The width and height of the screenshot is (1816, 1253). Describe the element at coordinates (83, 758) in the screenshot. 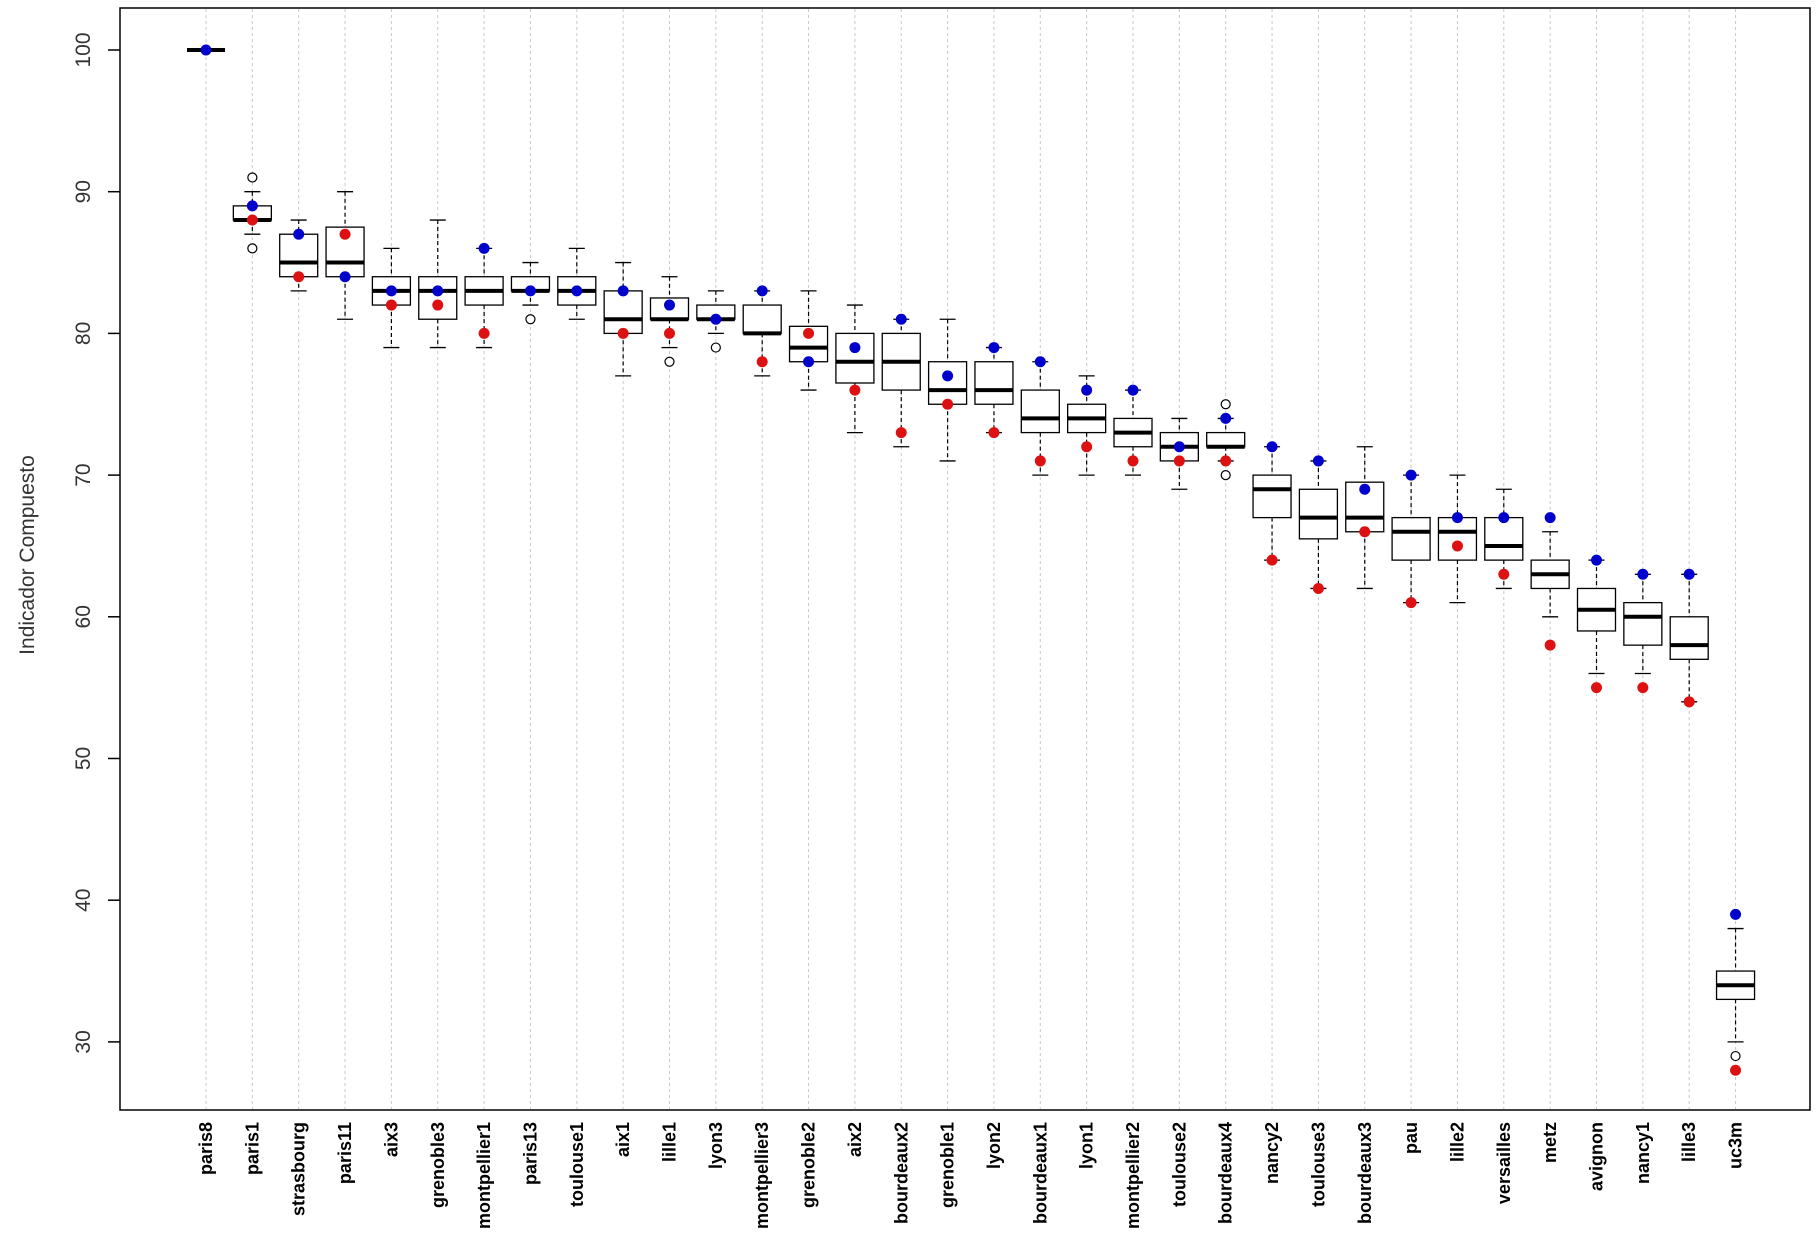

I see `y-tick-label: 50` at that location.